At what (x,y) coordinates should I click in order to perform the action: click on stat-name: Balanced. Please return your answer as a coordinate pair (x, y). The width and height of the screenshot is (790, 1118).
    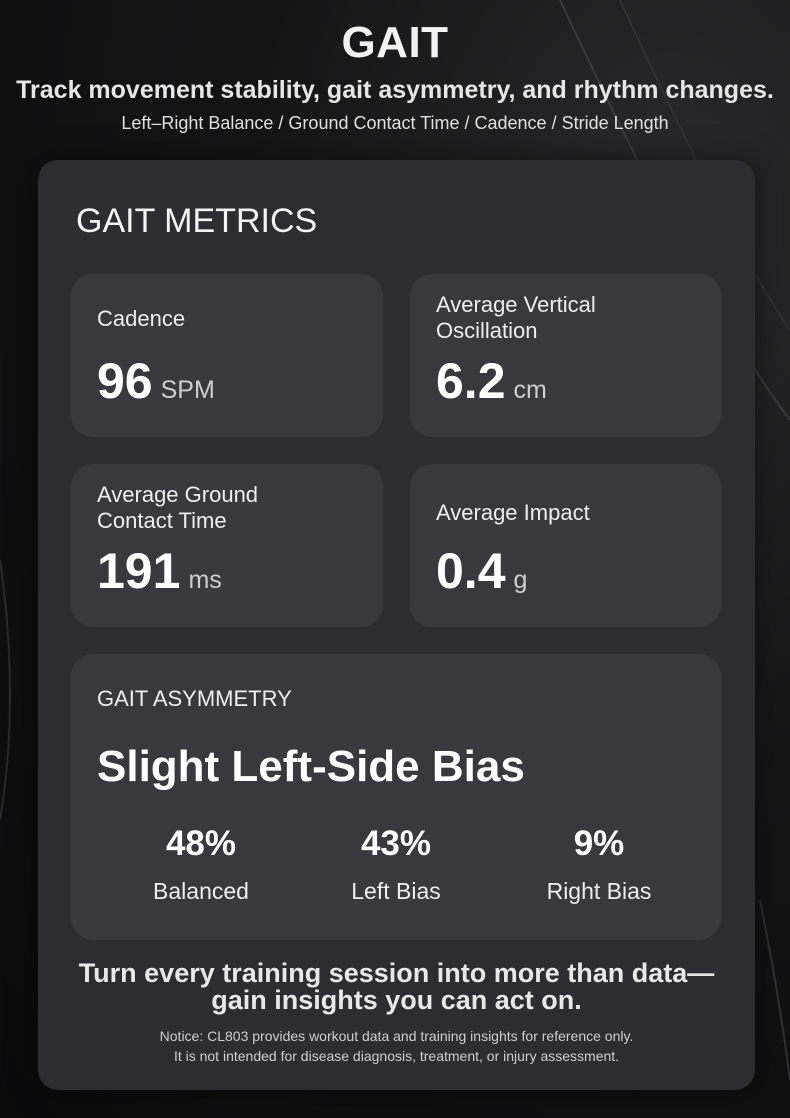
    Looking at the image, I should click on (201, 891).